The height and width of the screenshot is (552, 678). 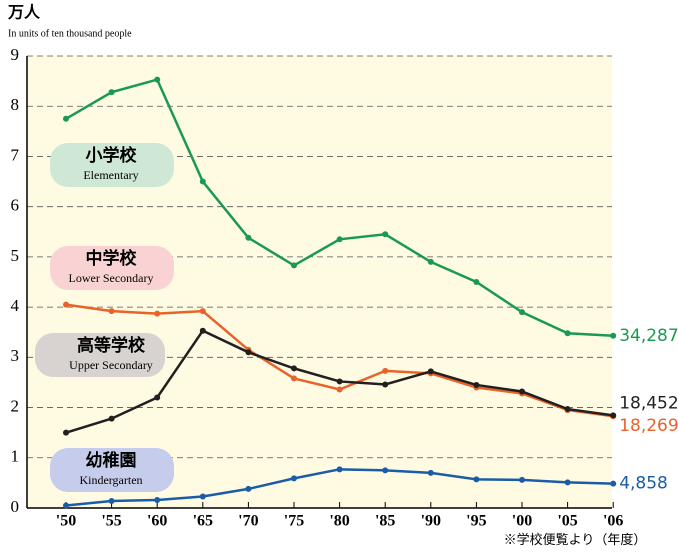 What do you see at coordinates (648, 426) in the screenshot?
I see `value-label: 18,269` at bounding box center [648, 426].